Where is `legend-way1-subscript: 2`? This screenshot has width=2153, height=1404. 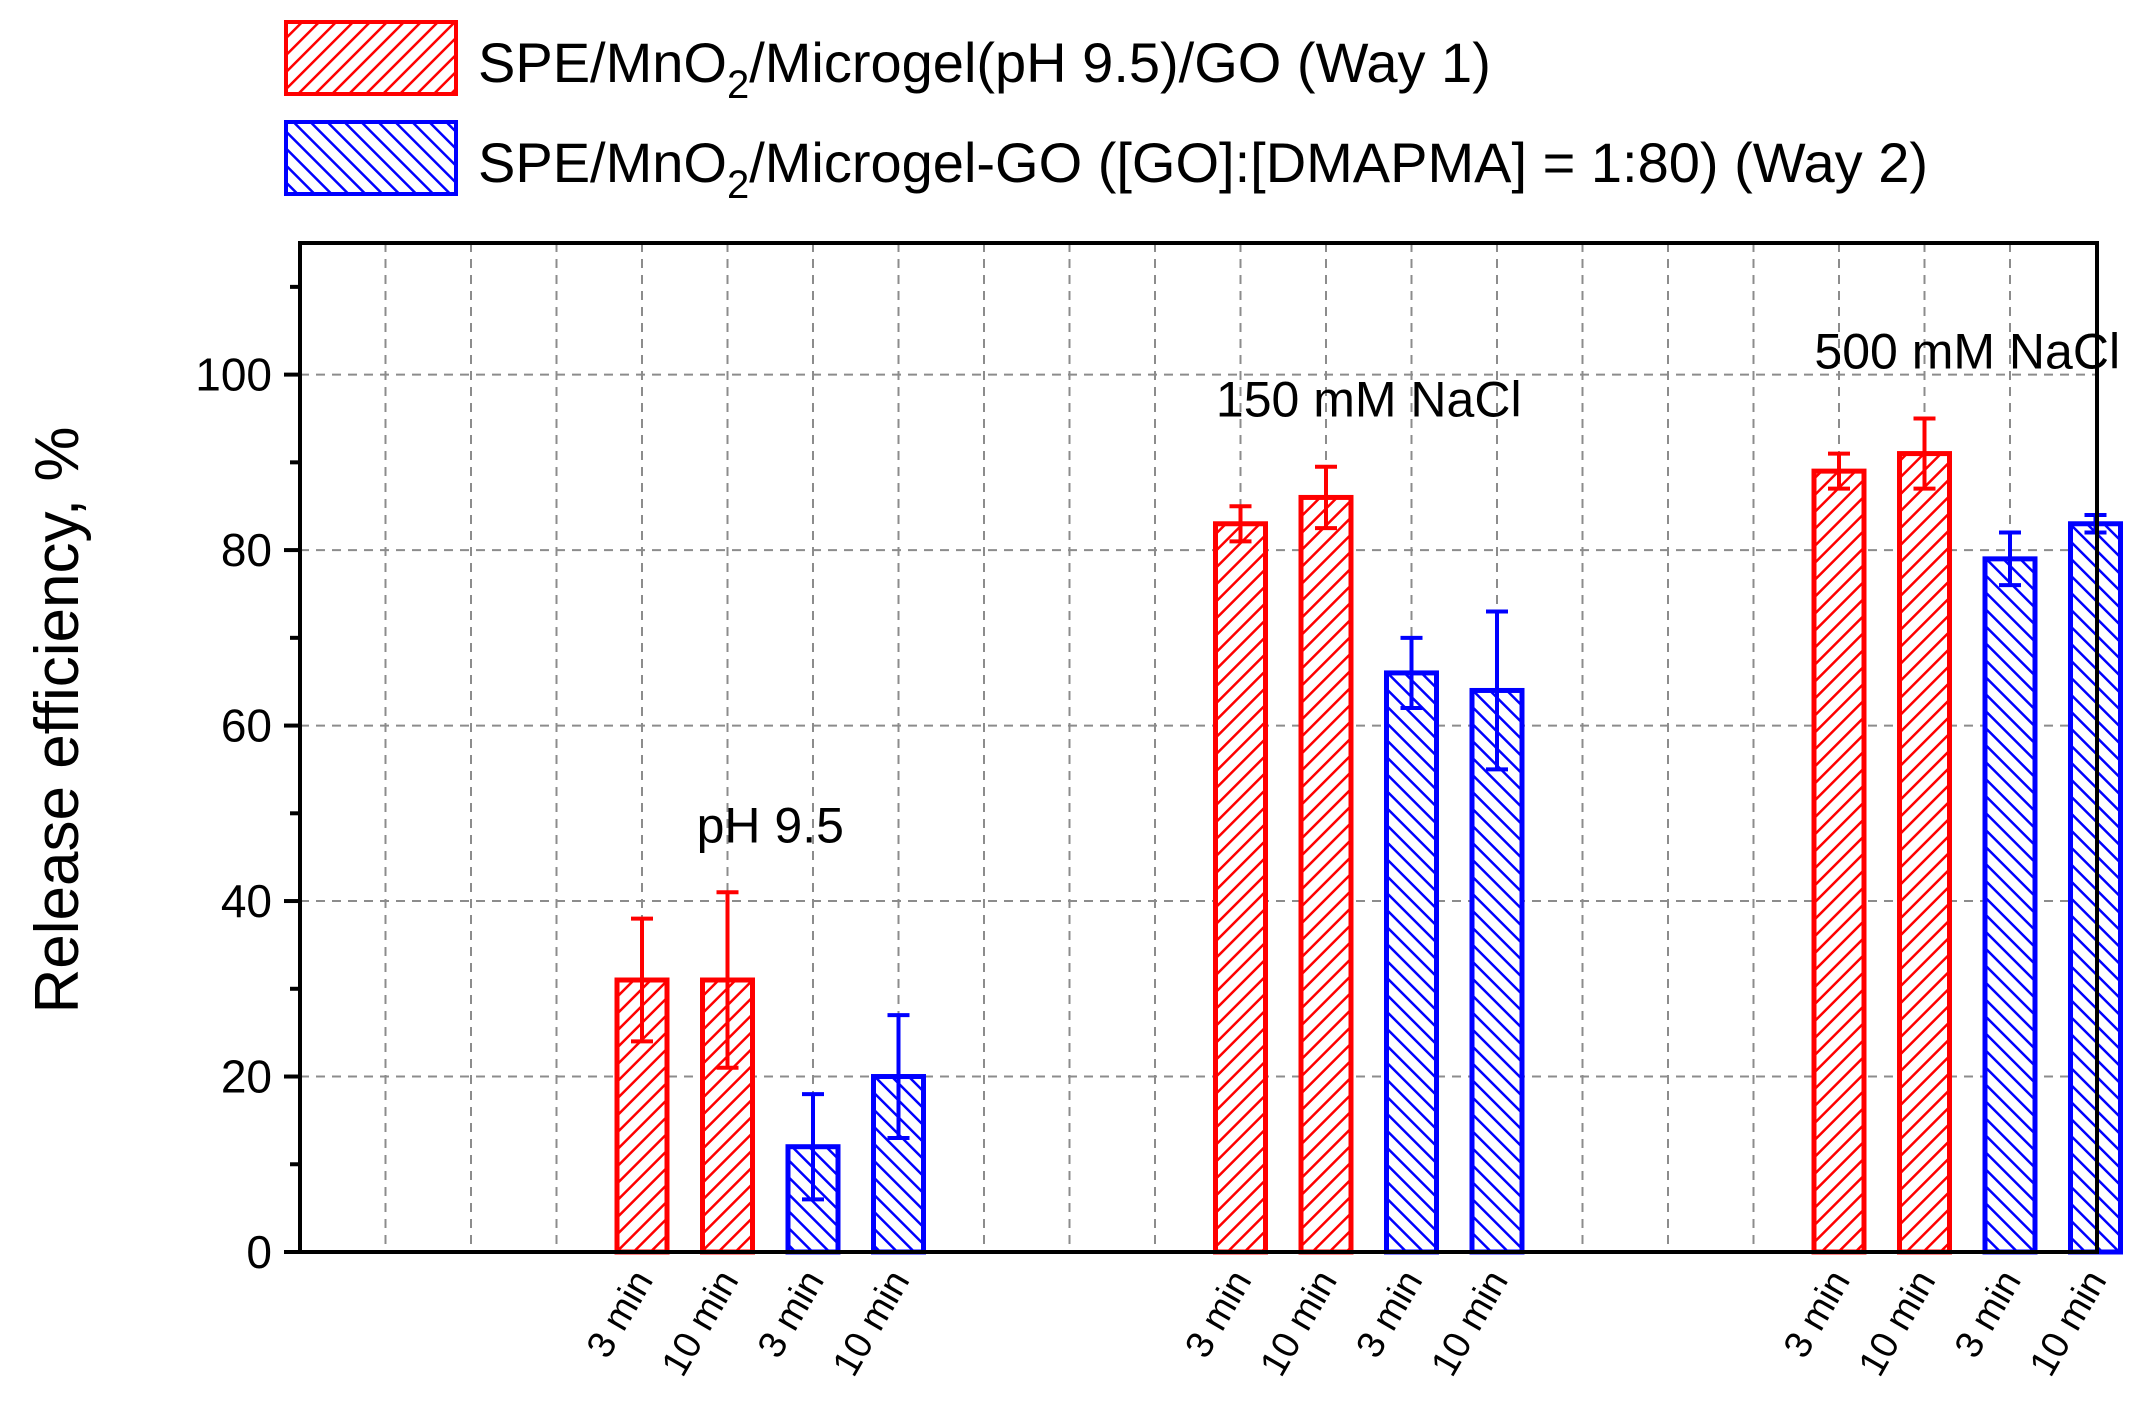 legend-way1-subscript: 2 is located at coordinates (738, 85).